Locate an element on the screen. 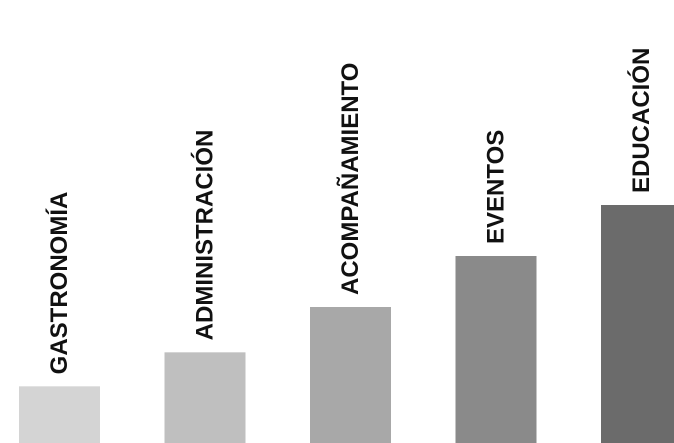 The height and width of the screenshot is (443, 674). category-label-3: ACOMPAÑAMIENTO is located at coordinates (350, 179).